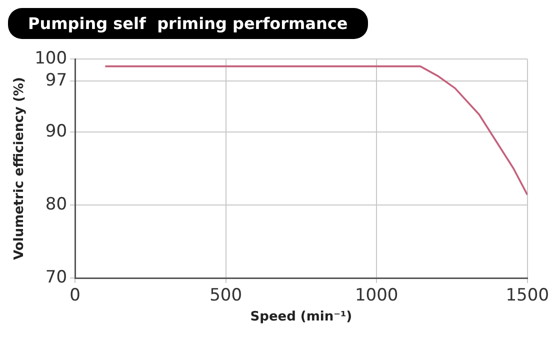 The image size is (560, 339). What do you see at coordinates (56, 131) in the screenshot?
I see `y-tick-label: 90` at bounding box center [56, 131].